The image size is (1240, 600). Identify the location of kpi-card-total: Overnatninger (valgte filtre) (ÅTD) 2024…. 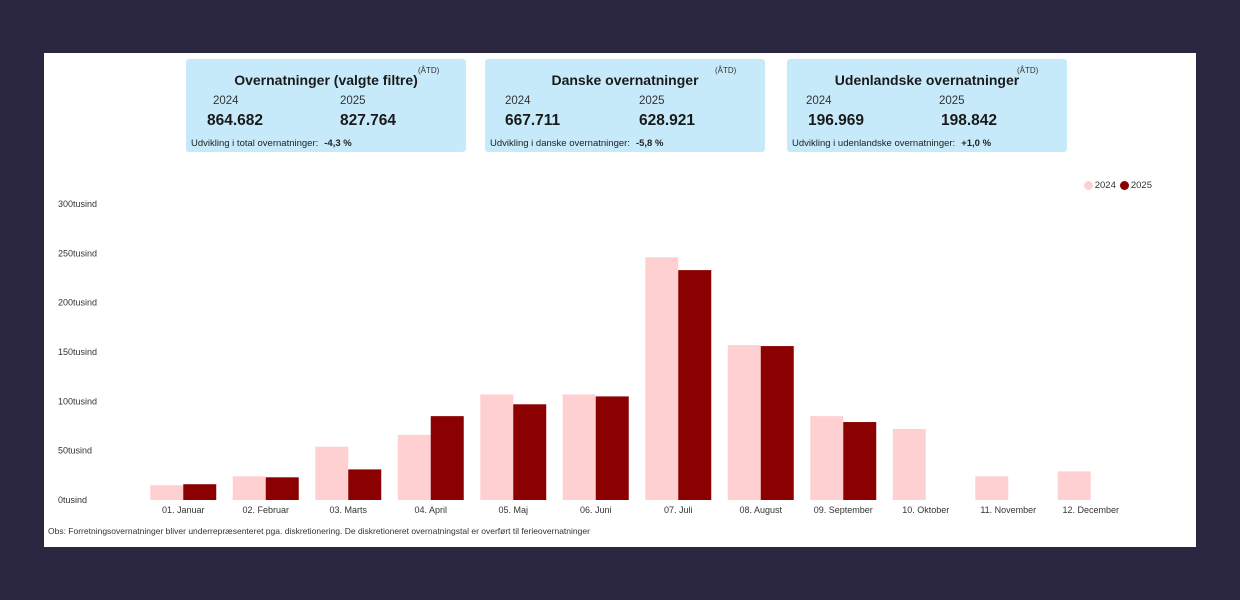
(326, 105).